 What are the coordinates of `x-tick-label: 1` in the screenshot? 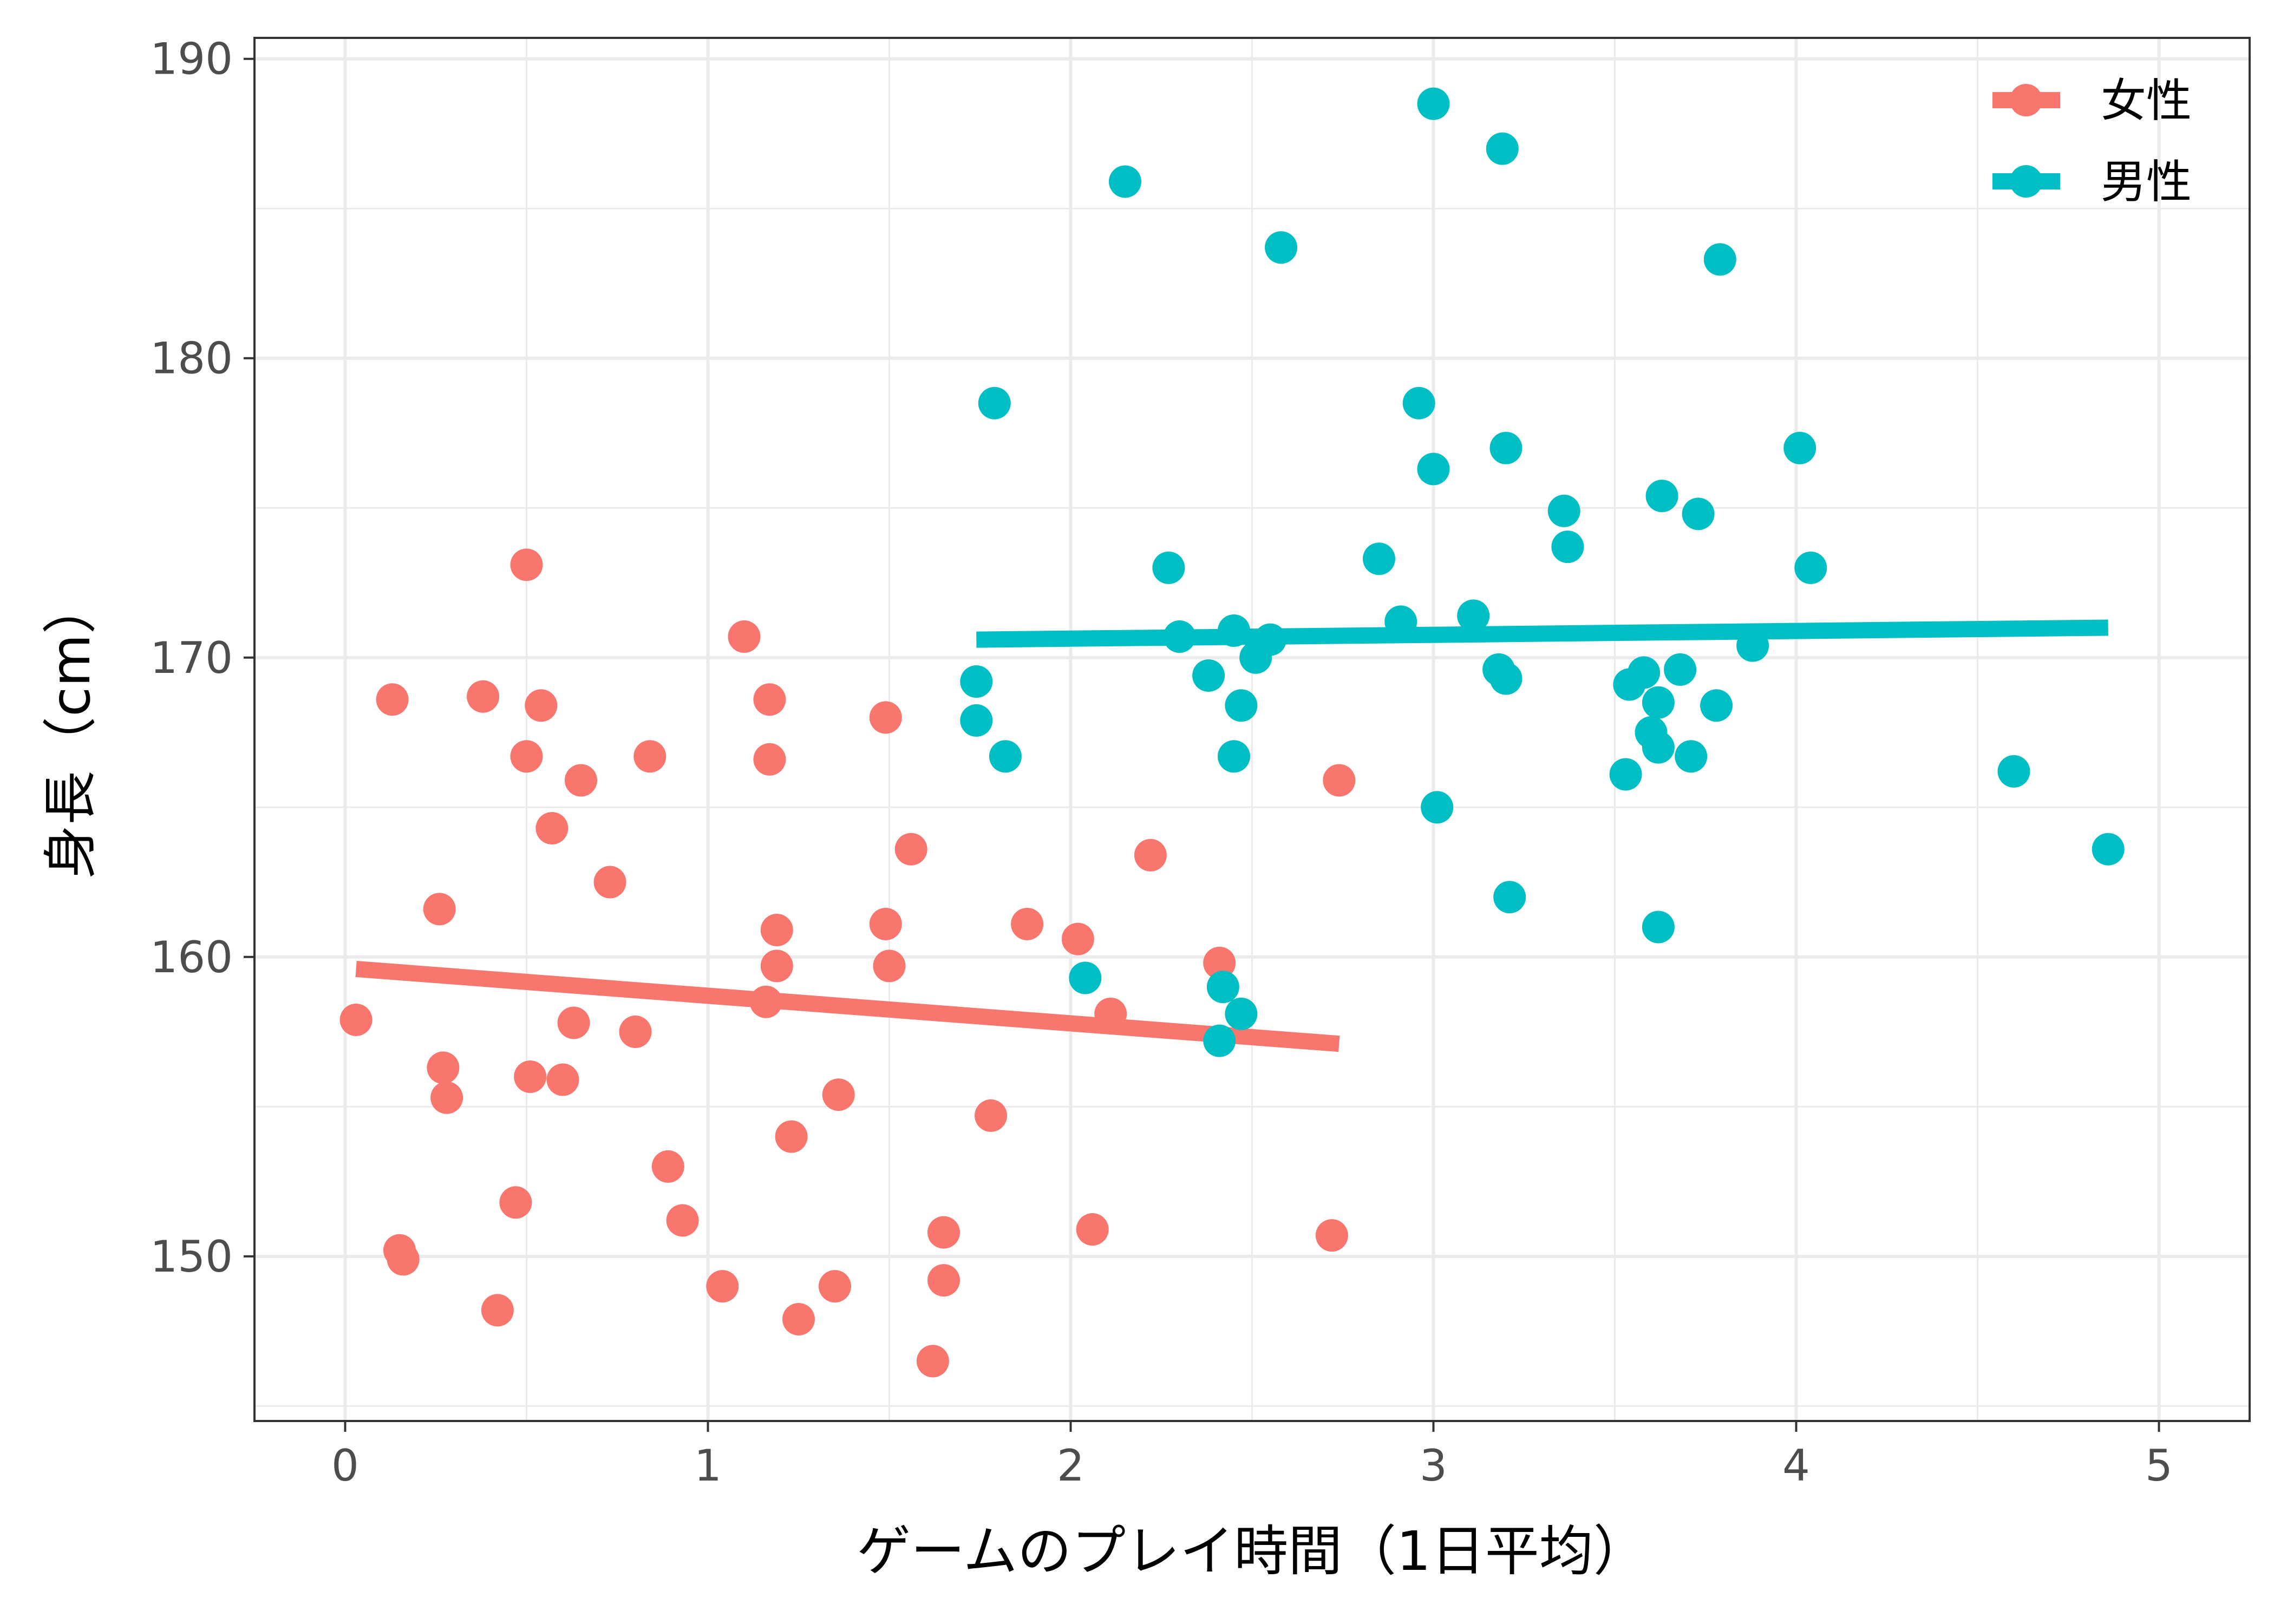 It's located at (708, 1465).